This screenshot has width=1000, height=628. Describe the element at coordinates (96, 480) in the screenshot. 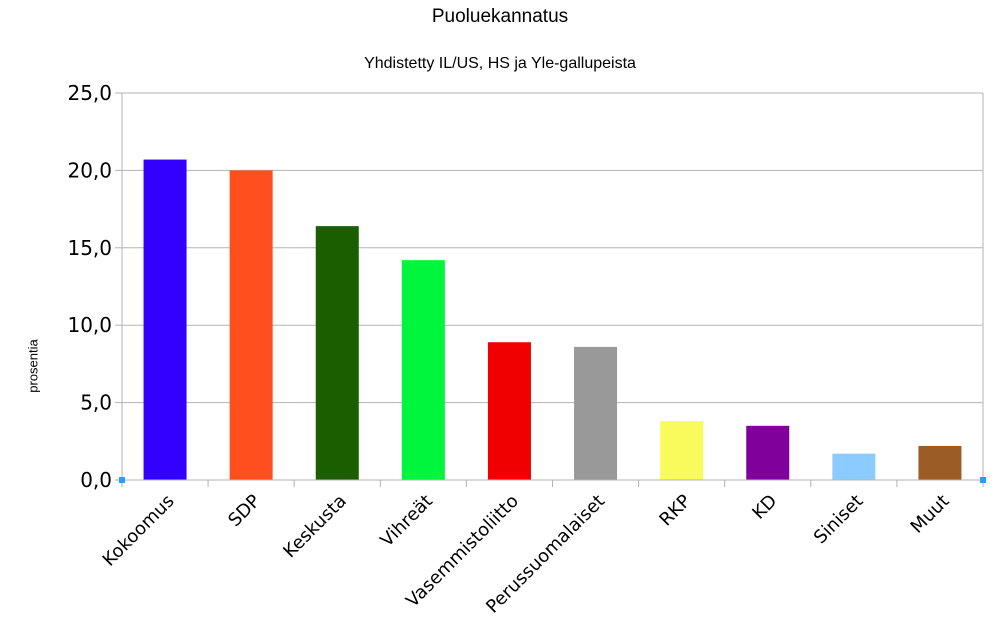

I see `y-tick-label: 0,0` at that location.